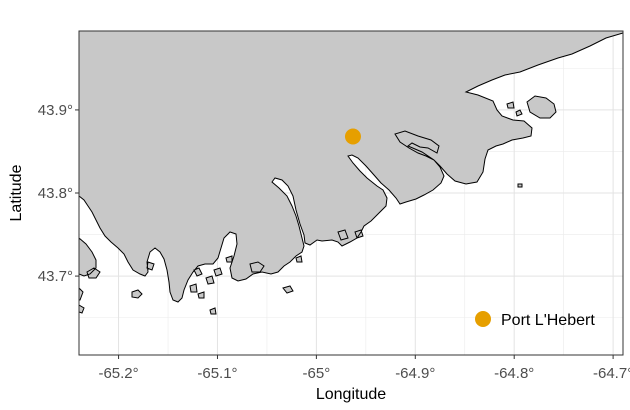 This screenshot has height=410, width=630. What do you see at coordinates (118, 373) in the screenshot?
I see `x-tick-label: -65.2°` at bounding box center [118, 373].